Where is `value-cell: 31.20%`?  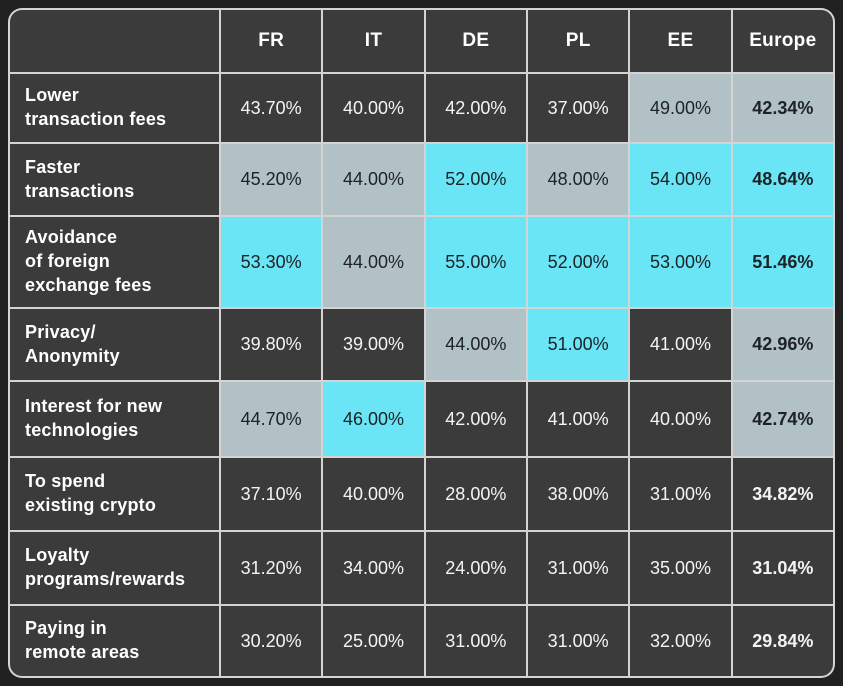
value-cell: 31.20% is located at coordinates (271, 568).